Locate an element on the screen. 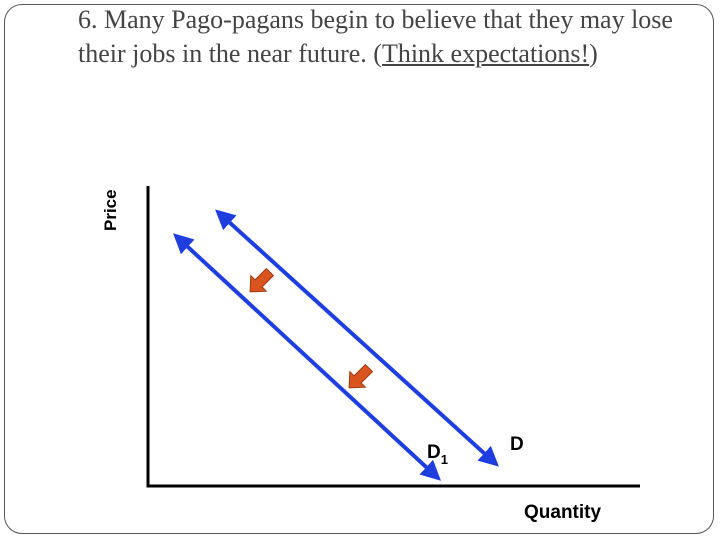  y-axis-label: Price is located at coordinates (110, 210).